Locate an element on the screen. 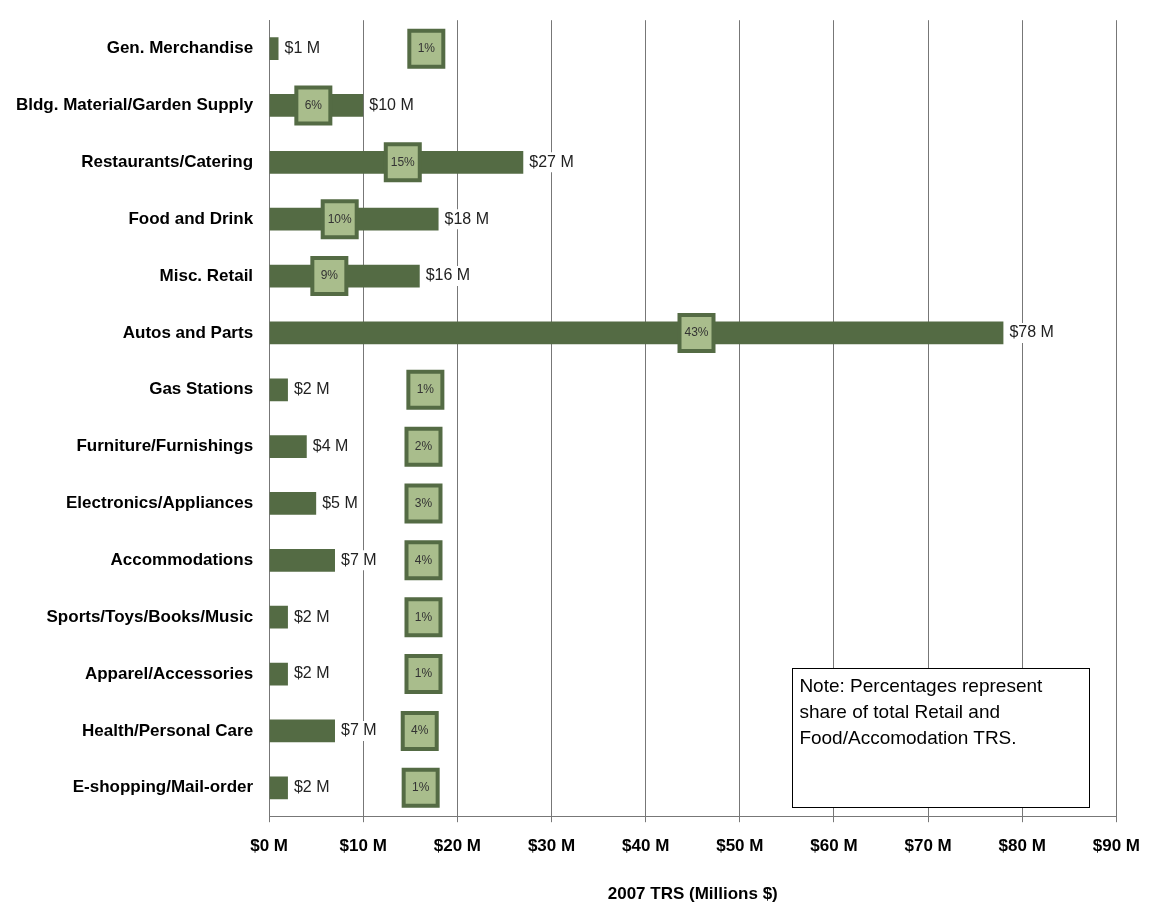  y-tick-label: Restaurants/Catering is located at coordinates (167, 162).